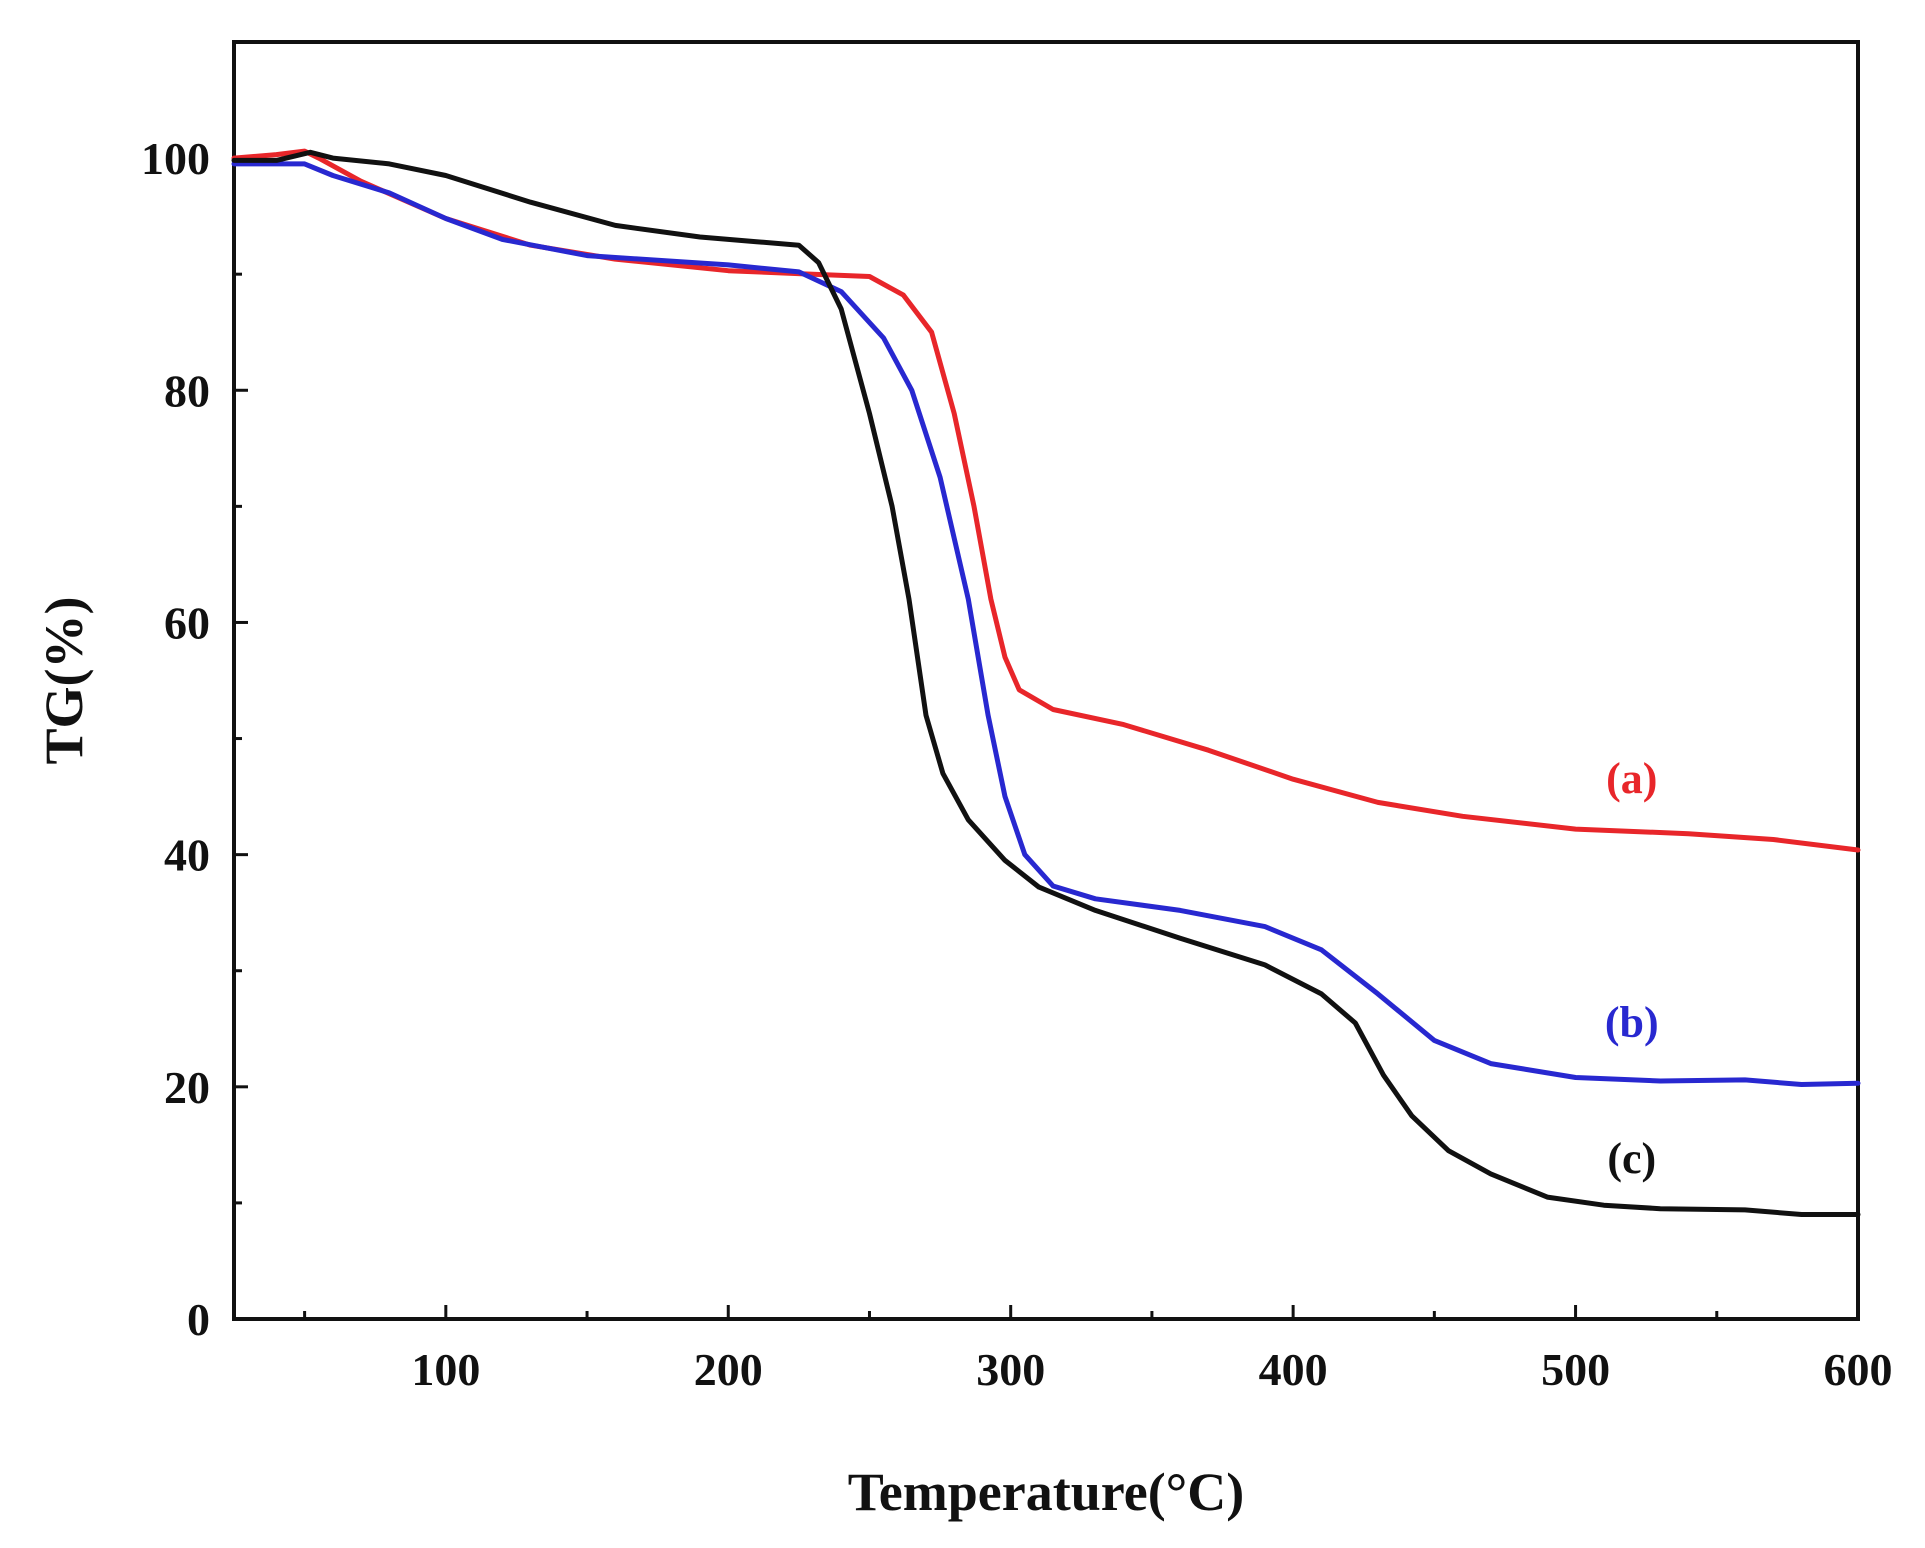  Describe the element at coordinates (1098, 1350) in the screenshot. I see `x-axis: 100 200 300 400 500 600` at that location.